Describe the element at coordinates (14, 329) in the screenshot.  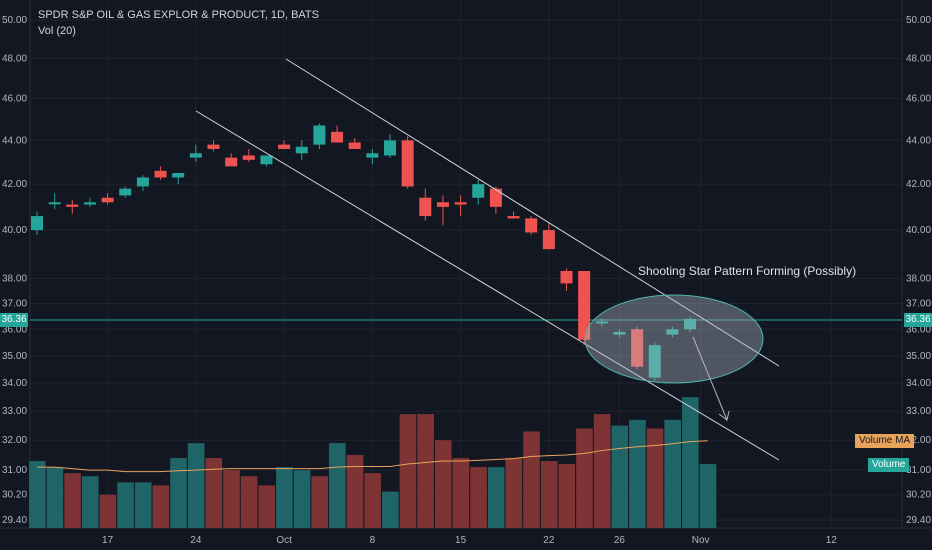
I see `price-tick-left: 36.00` at that location.